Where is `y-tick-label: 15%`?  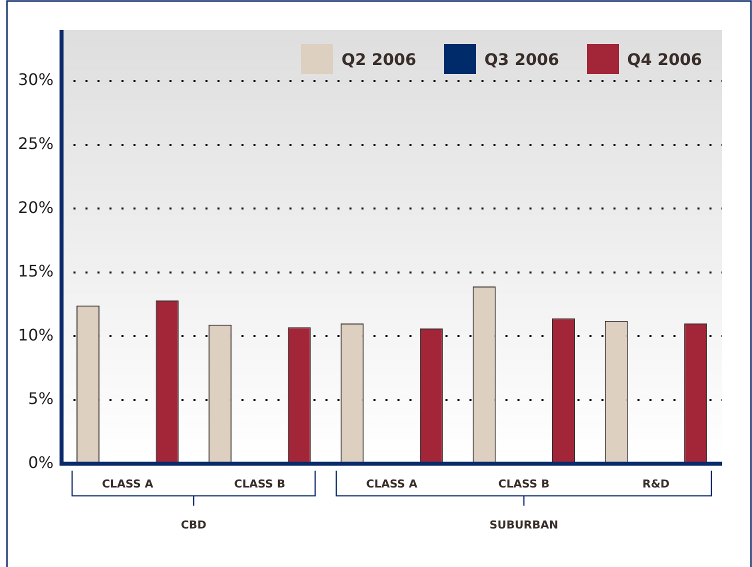 y-tick-label: 15% is located at coordinates (36, 271).